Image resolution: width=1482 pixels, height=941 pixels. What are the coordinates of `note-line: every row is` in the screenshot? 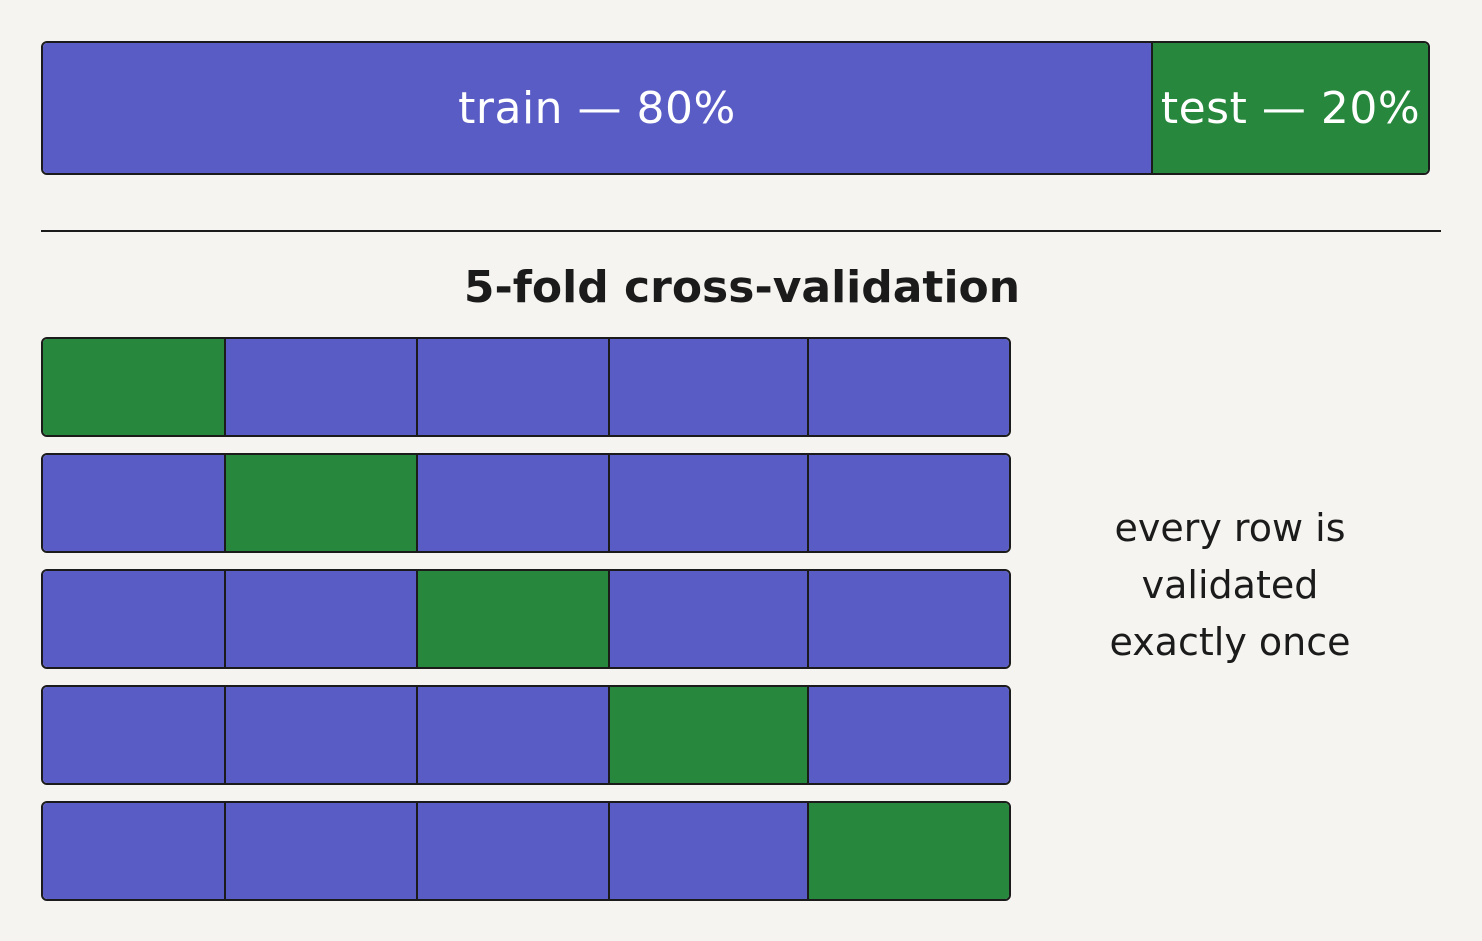 It's located at (1230, 528).